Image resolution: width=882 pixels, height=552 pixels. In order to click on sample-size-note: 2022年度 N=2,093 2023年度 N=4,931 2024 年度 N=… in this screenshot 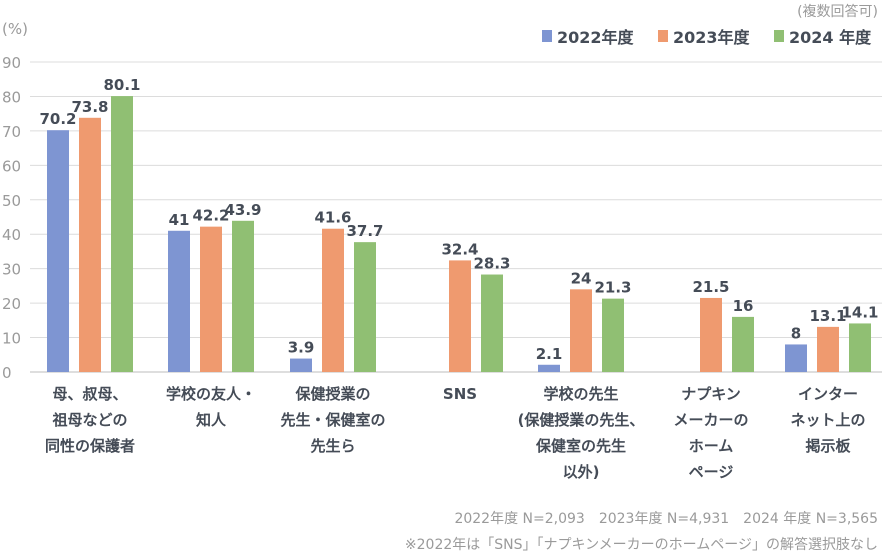, I will do `click(666, 519)`.